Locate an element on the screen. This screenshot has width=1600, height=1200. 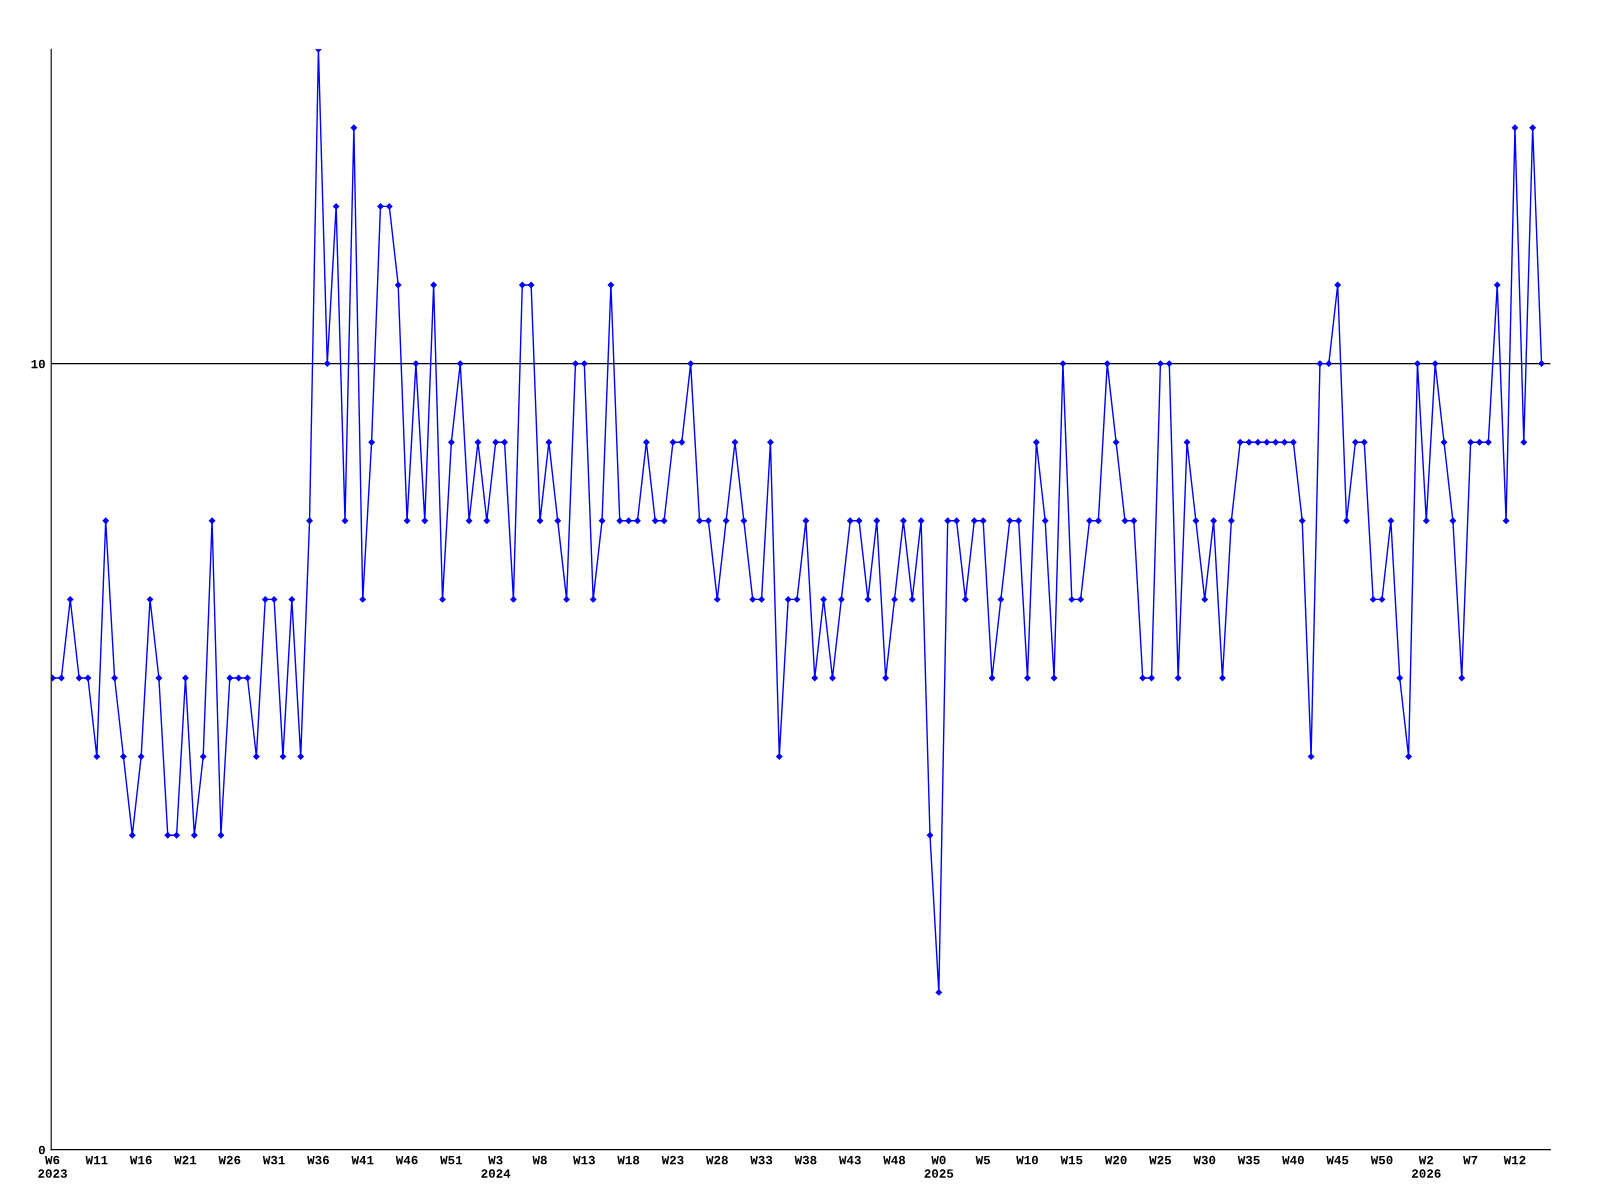
x-tick-label: W30 is located at coordinates (1204, 1160).